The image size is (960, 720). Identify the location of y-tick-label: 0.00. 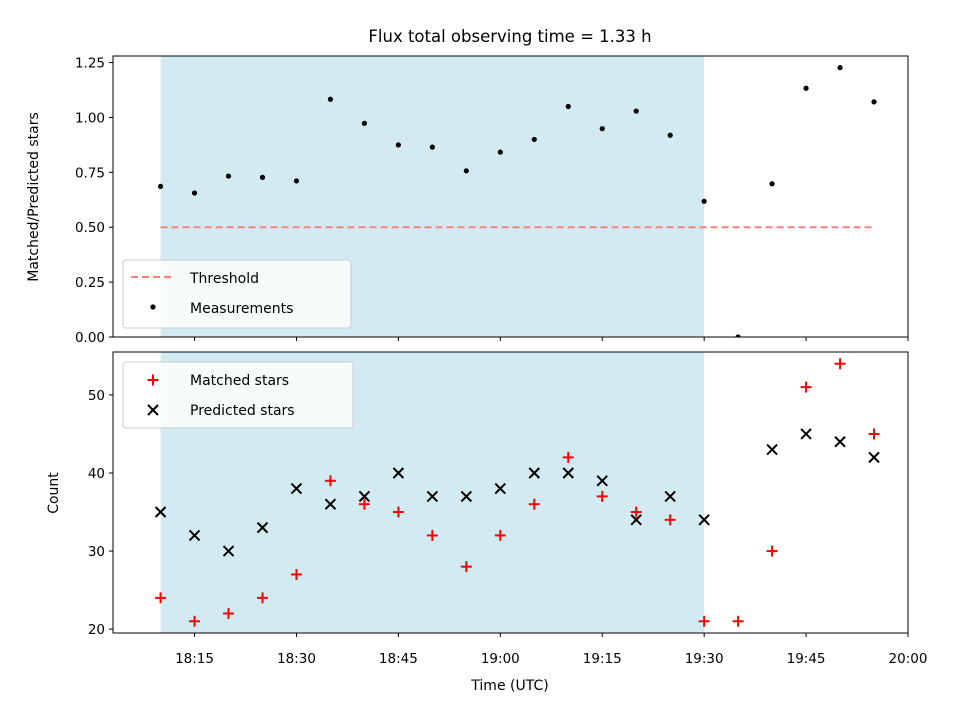
(90, 338).